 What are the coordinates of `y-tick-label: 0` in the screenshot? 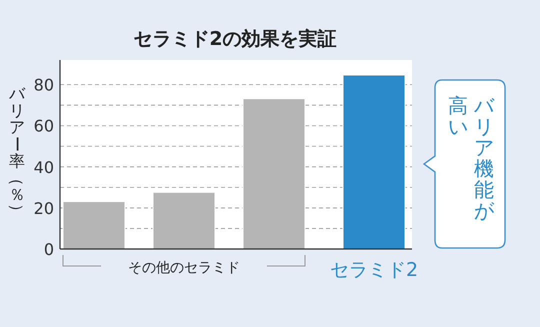 It's located at (49, 249).